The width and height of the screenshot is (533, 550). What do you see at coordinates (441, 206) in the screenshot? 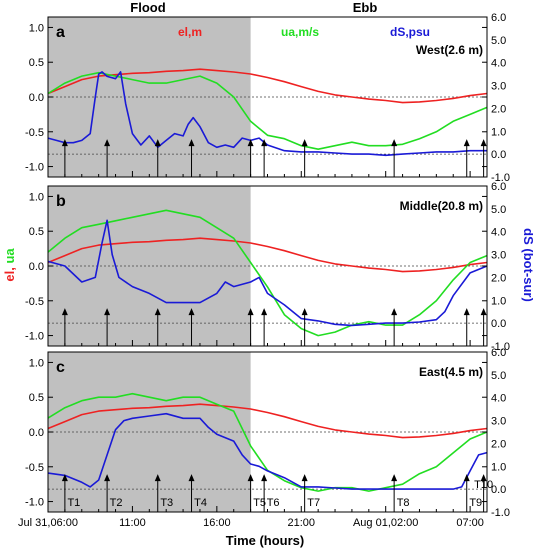
I see `station-label: Middle(20.8 m)` at bounding box center [441, 206].